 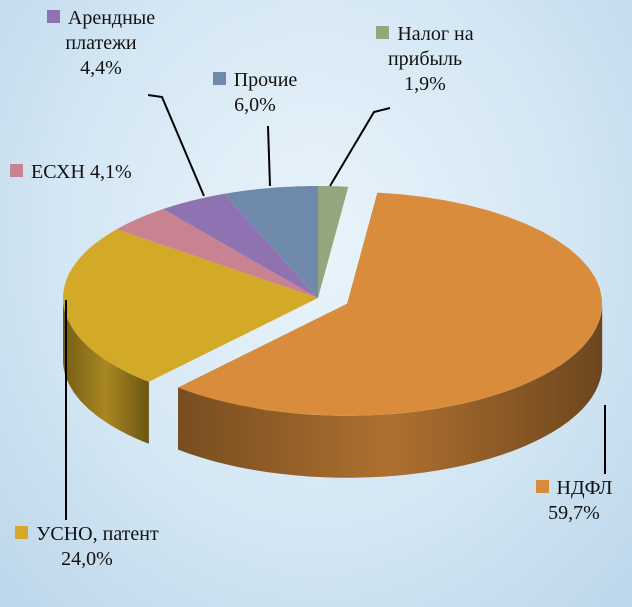 I want to click on value-label: 24,0%, so click(x=87, y=559).